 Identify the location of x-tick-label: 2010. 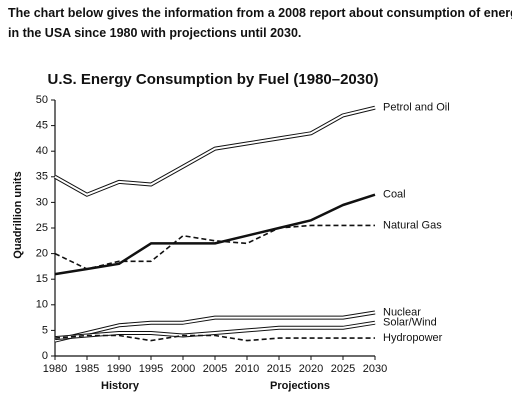
(247, 369).